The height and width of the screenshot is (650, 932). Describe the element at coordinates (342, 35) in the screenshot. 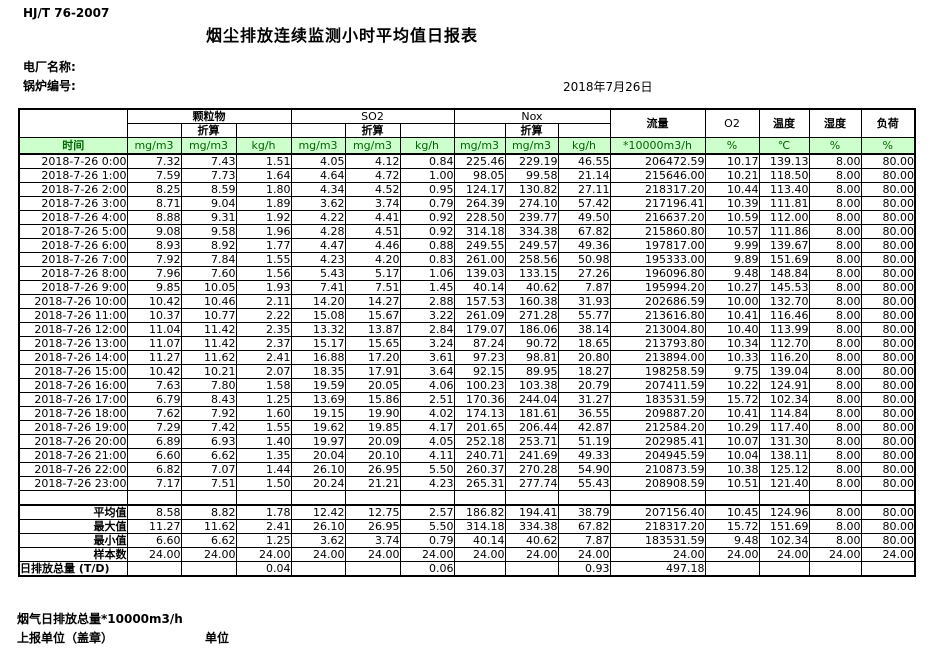

I see `page-title: 烟尘排放连续监测小时平均值日报表` at that location.